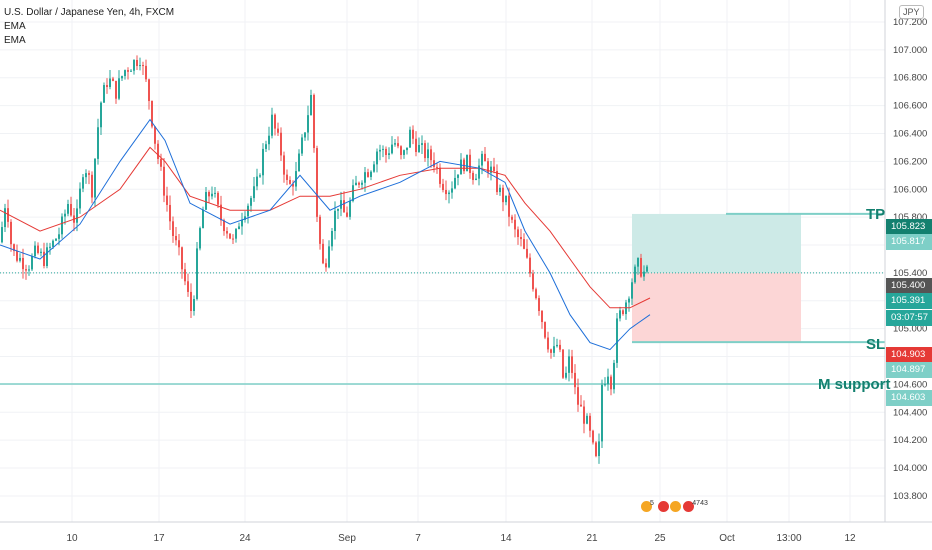 The image size is (932, 550). I want to click on ema-legend-1: EMA, so click(15, 26).